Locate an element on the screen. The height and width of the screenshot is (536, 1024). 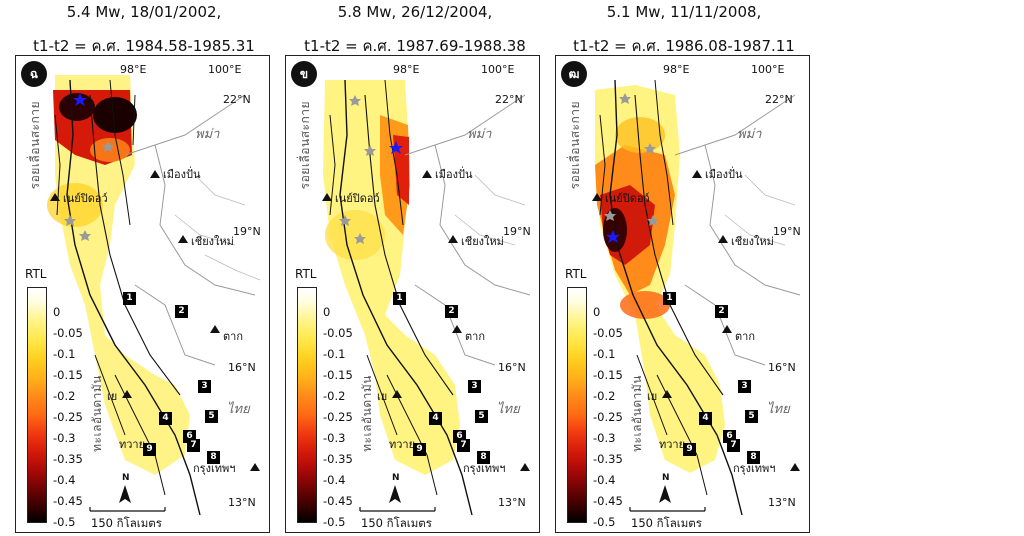
cbar-tick: -0.5 is located at coordinates (64, 522).